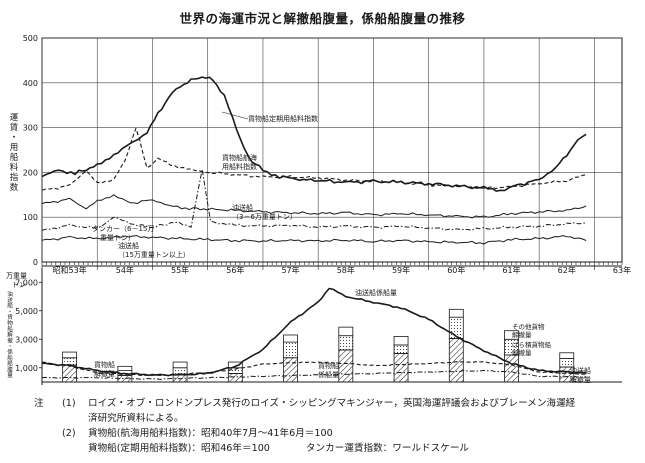 The height and width of the screenshot is (463, 645). What do you see at coordinates (69, 403) in the screenshot?
I see `note-1-number: (1)` at bounding box center [69, 403].